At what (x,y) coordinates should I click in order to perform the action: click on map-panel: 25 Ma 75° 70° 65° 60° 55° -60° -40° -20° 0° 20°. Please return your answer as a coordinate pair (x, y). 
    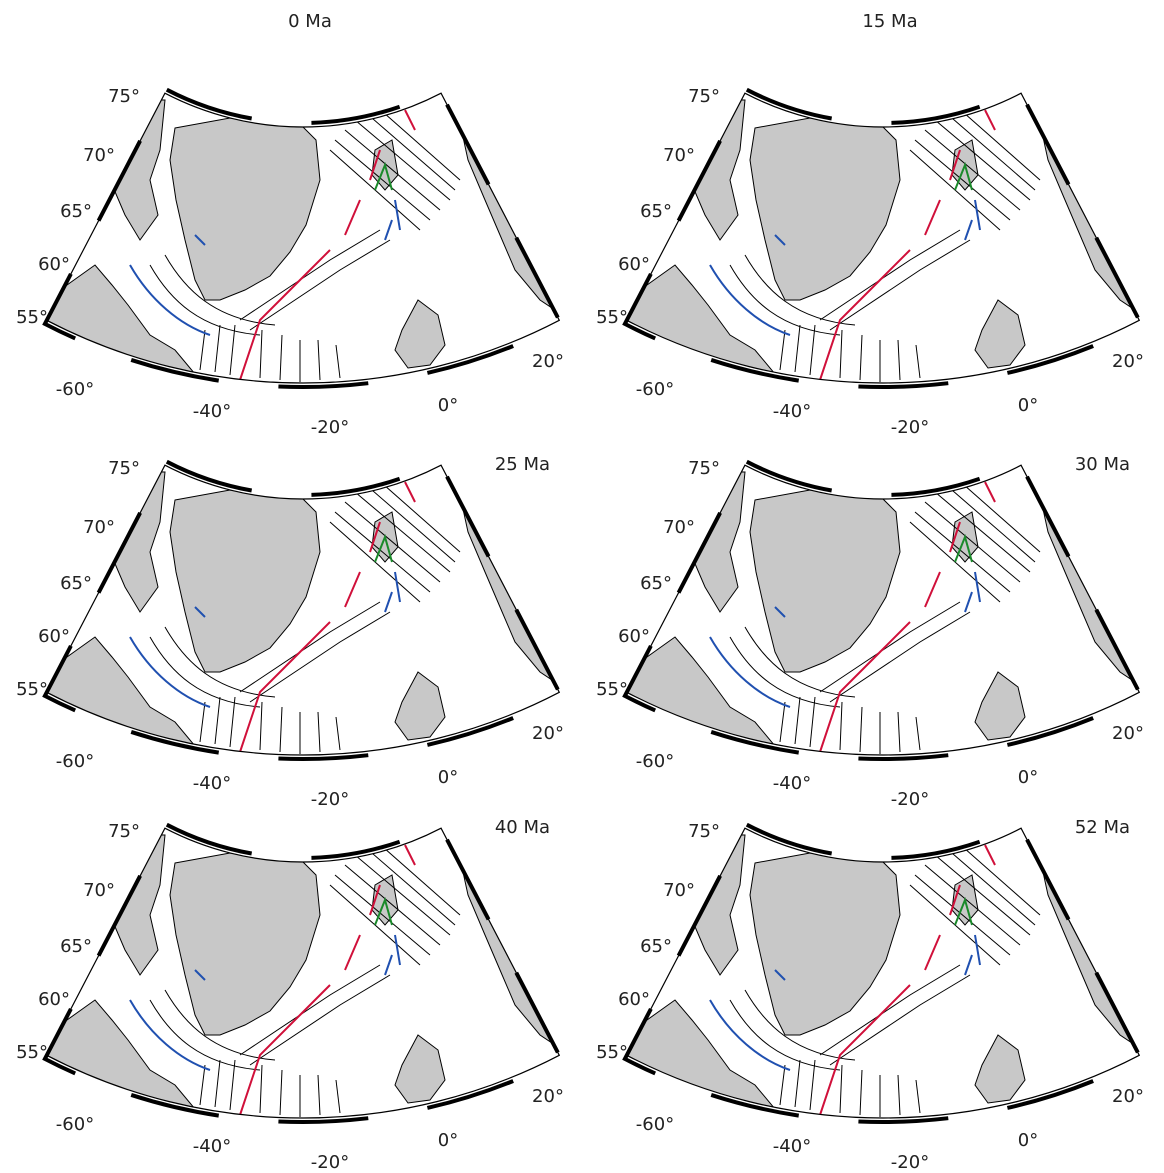
    Looking at the image, I should click on (290, 632).